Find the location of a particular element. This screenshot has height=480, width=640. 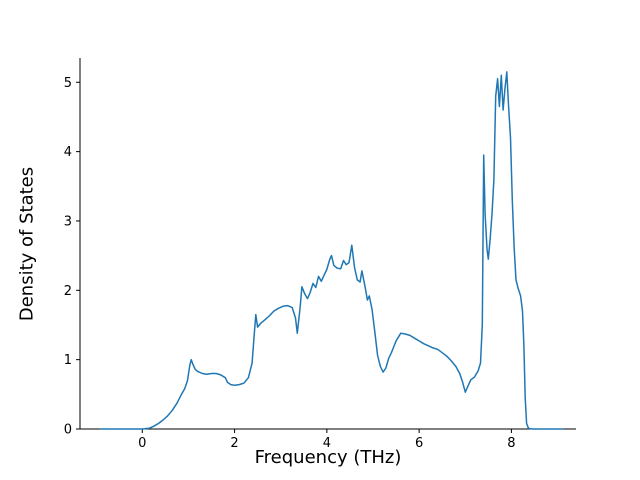

y-tick-label: 4 is located at coordinates (68, 152).